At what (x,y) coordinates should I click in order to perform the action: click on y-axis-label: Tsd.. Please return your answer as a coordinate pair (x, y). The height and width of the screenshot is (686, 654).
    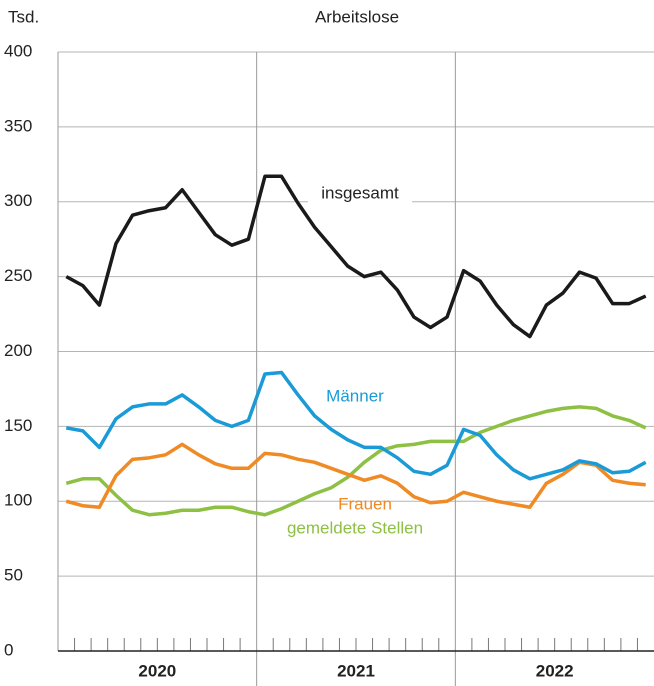
    Looking at the image, I should click on (23, 16).